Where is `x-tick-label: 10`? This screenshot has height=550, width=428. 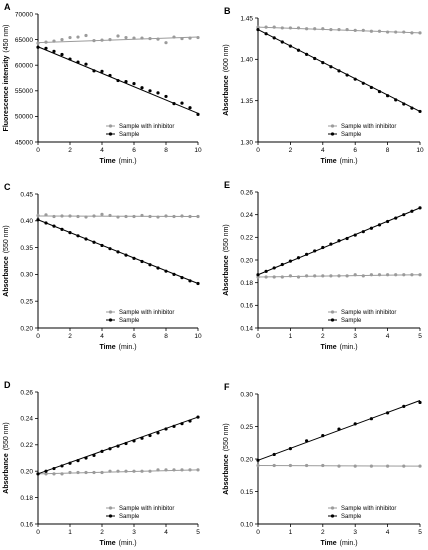
x-tick-label: 10 is located at coordinates (198, 150).